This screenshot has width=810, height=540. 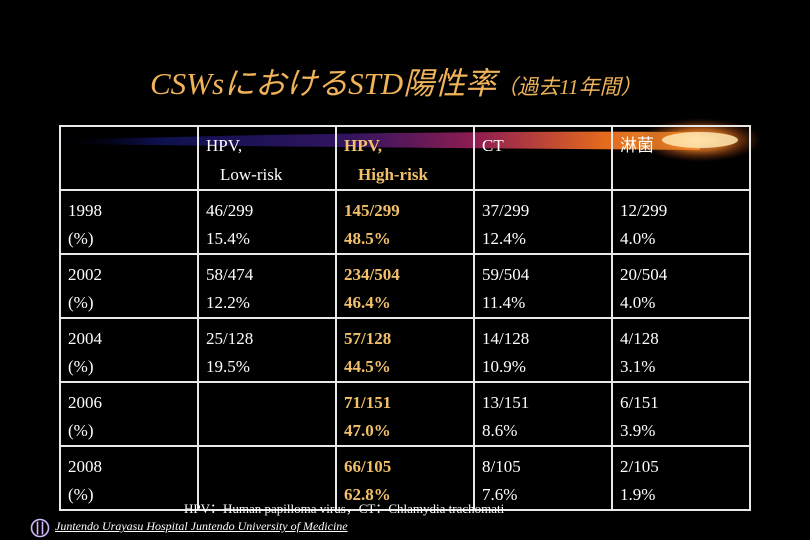 What do you see at coordinates (85, 466) in the screenshot?
I see `cell-year: 2008` at bounding box center [85, 466].